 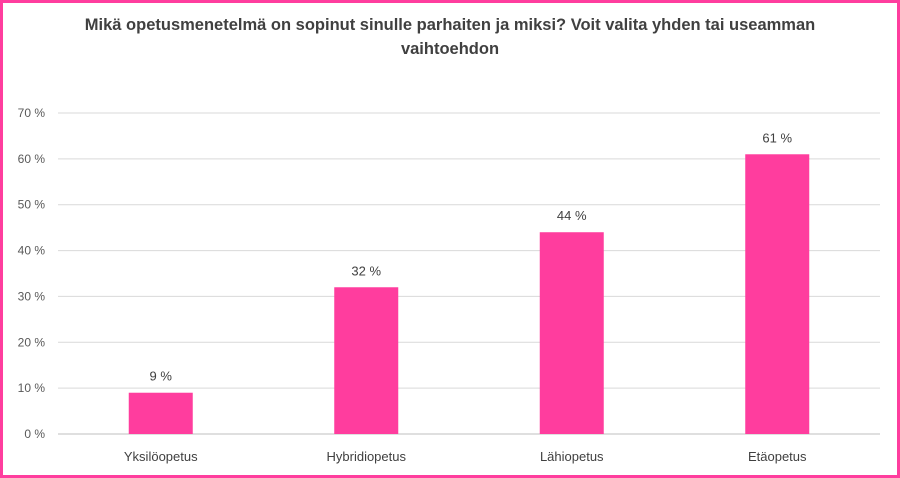 I want to click on y-tick-label: 0 %, so click(x=34, y=434).